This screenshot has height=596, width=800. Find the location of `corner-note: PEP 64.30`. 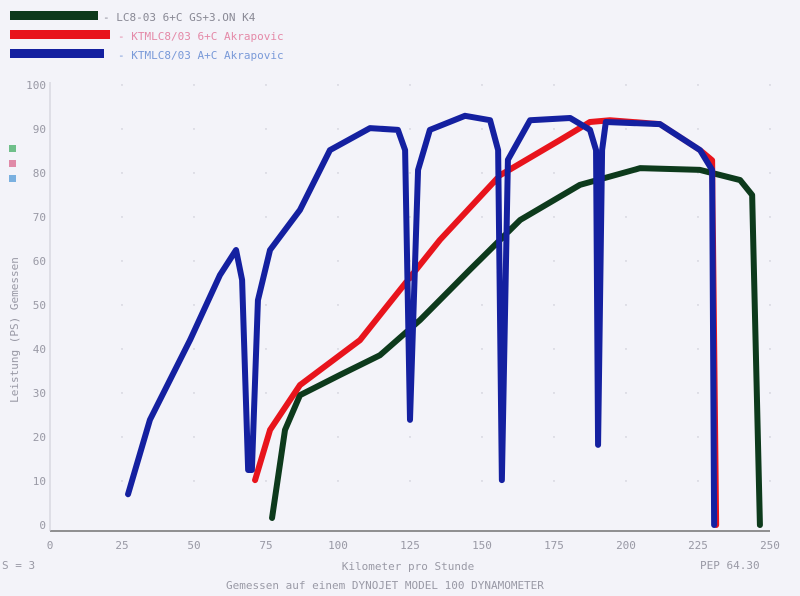

corner-note: PEP 64.30 is located at coordinates (730, 565).